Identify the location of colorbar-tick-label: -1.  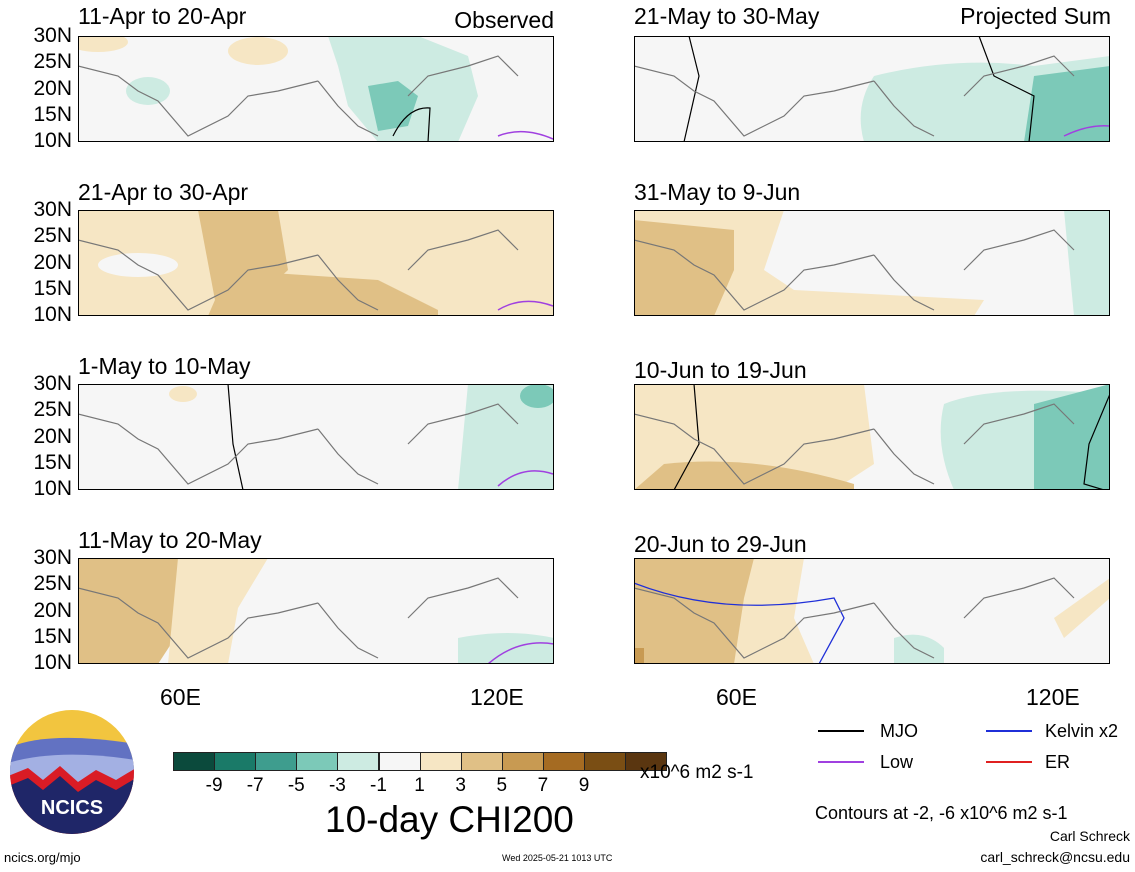
(378, 785).